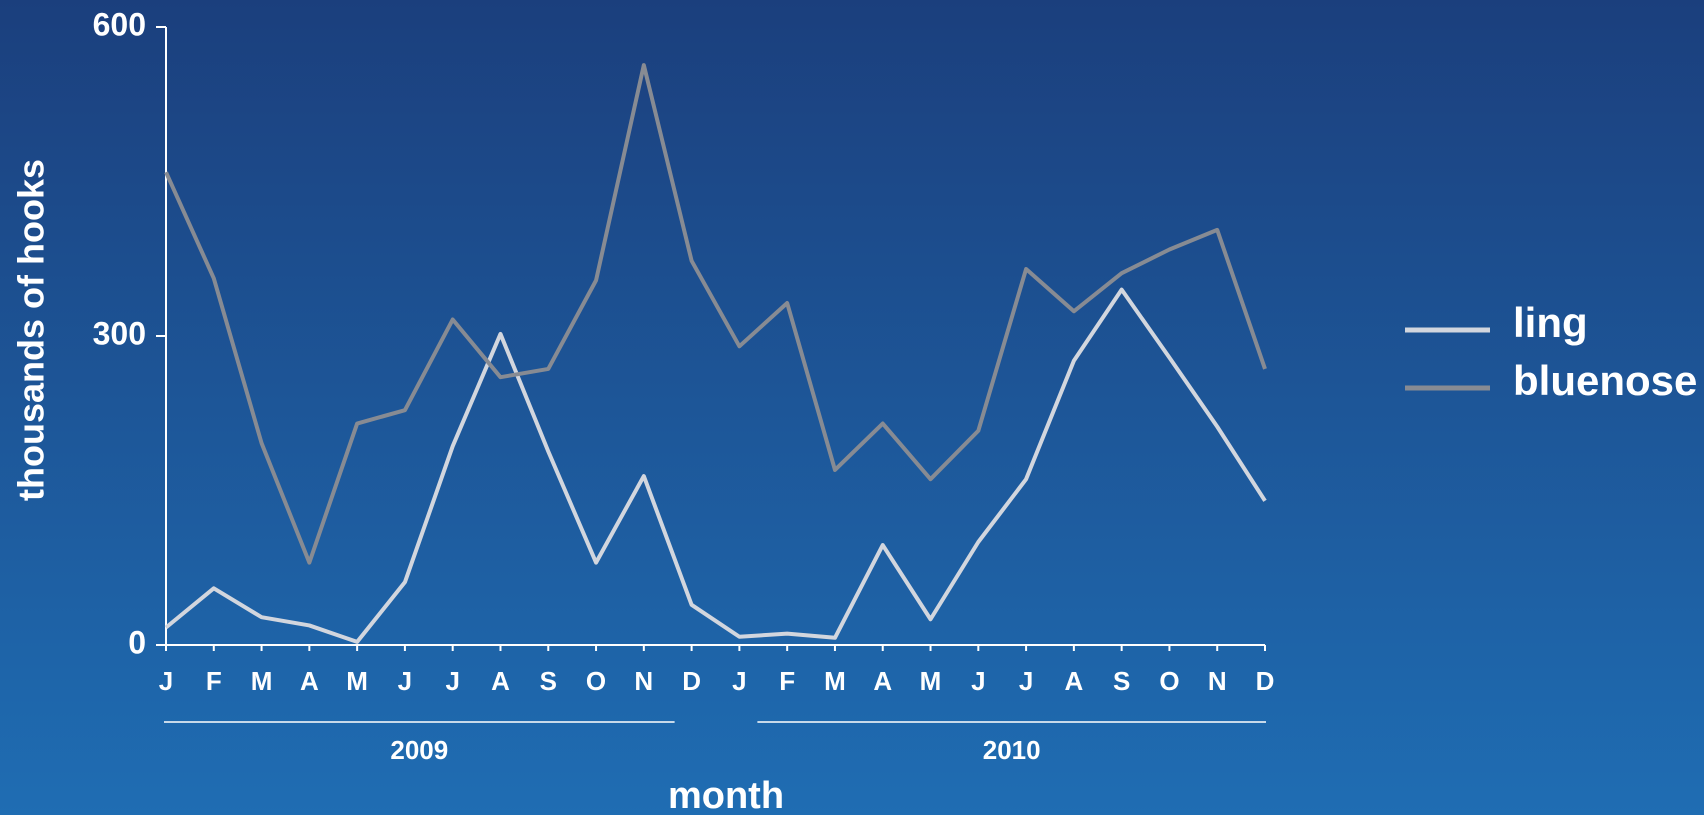 The image size is (1704, 815). I want to click on year-label: 2010, so click(1012, 750).